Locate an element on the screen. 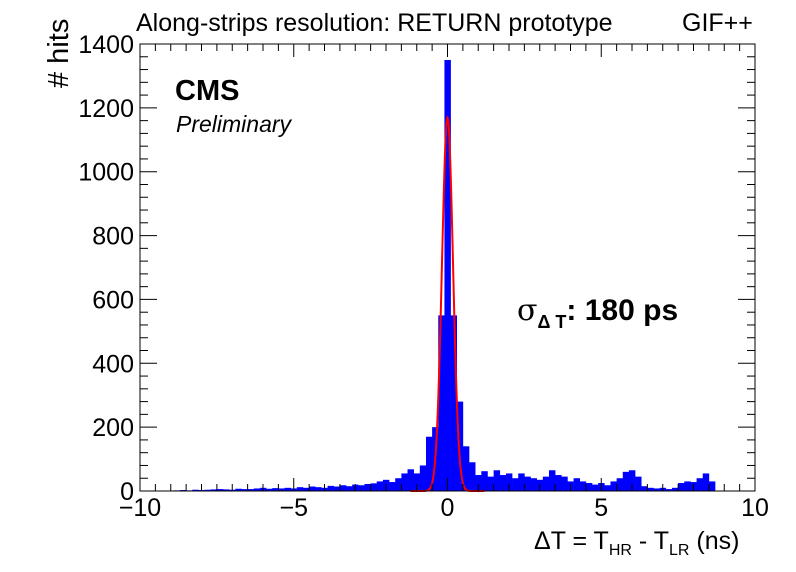 The height and width of the screenshot is (572, 796). status-label: Preliminary is located at coordinates (234, 124).